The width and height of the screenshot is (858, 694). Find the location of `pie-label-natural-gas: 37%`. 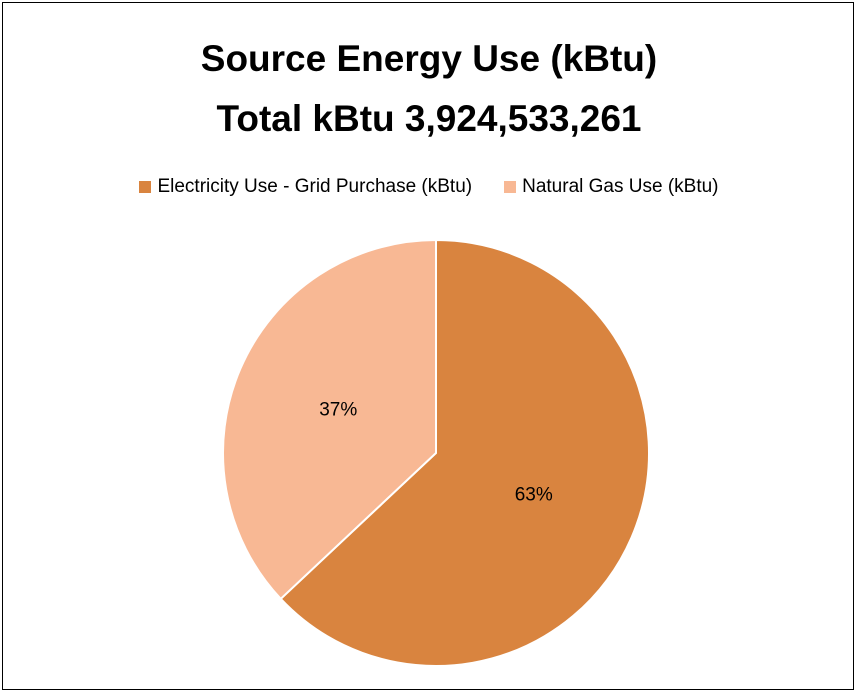

pie-label-natural-gas: 37% is located at coordinates (338, 410).